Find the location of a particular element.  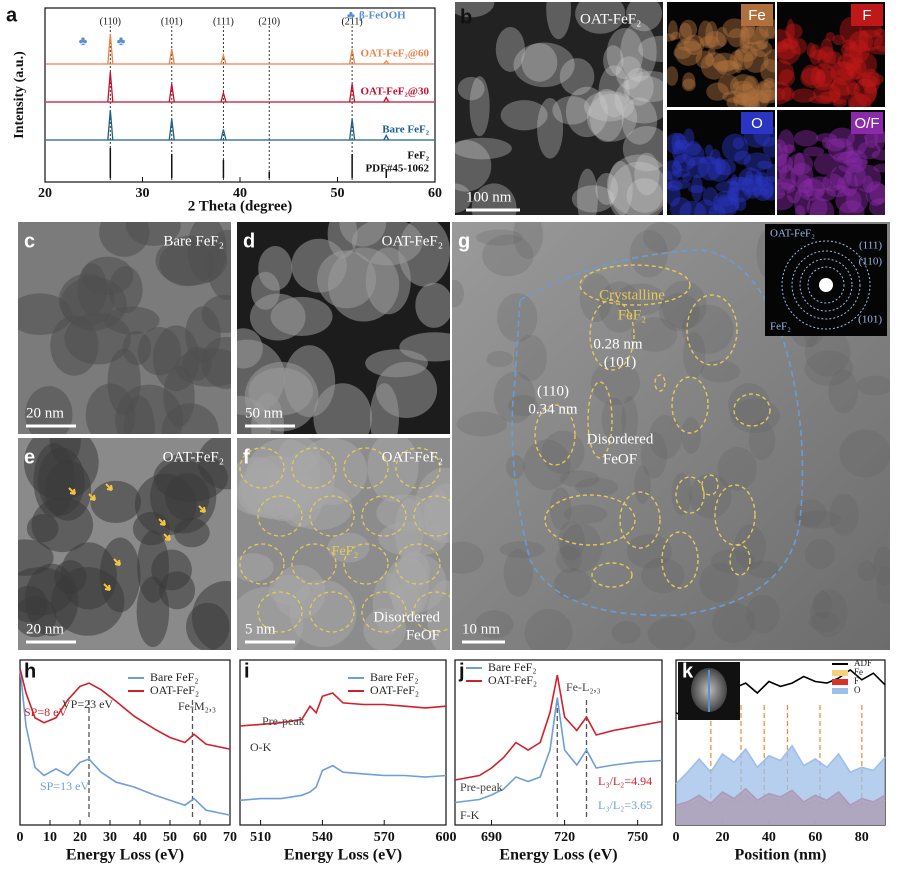

image-title: OAT-FeF₂ is located at coordinates (412, 241).